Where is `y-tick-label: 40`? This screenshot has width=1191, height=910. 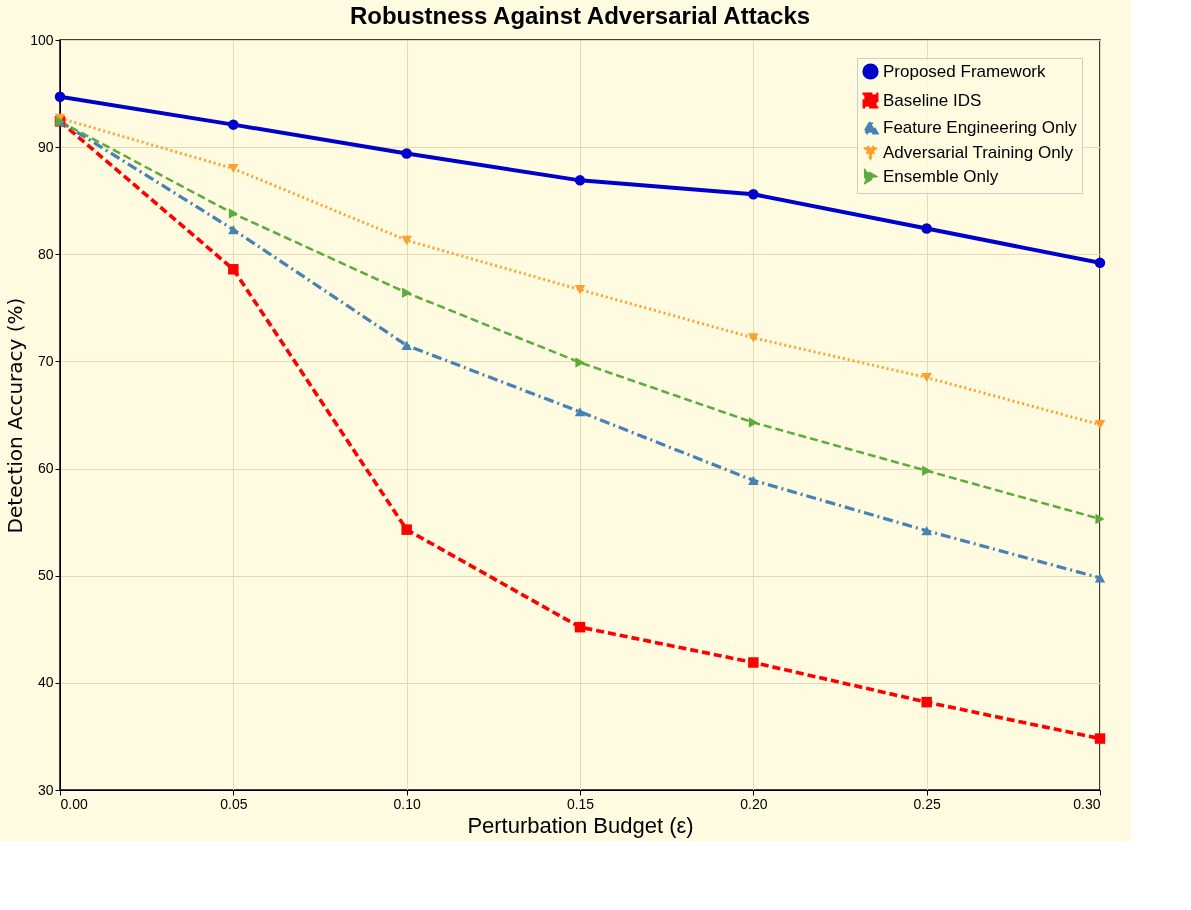 y-tick-label: 40 is located at coordinates (45, 682).